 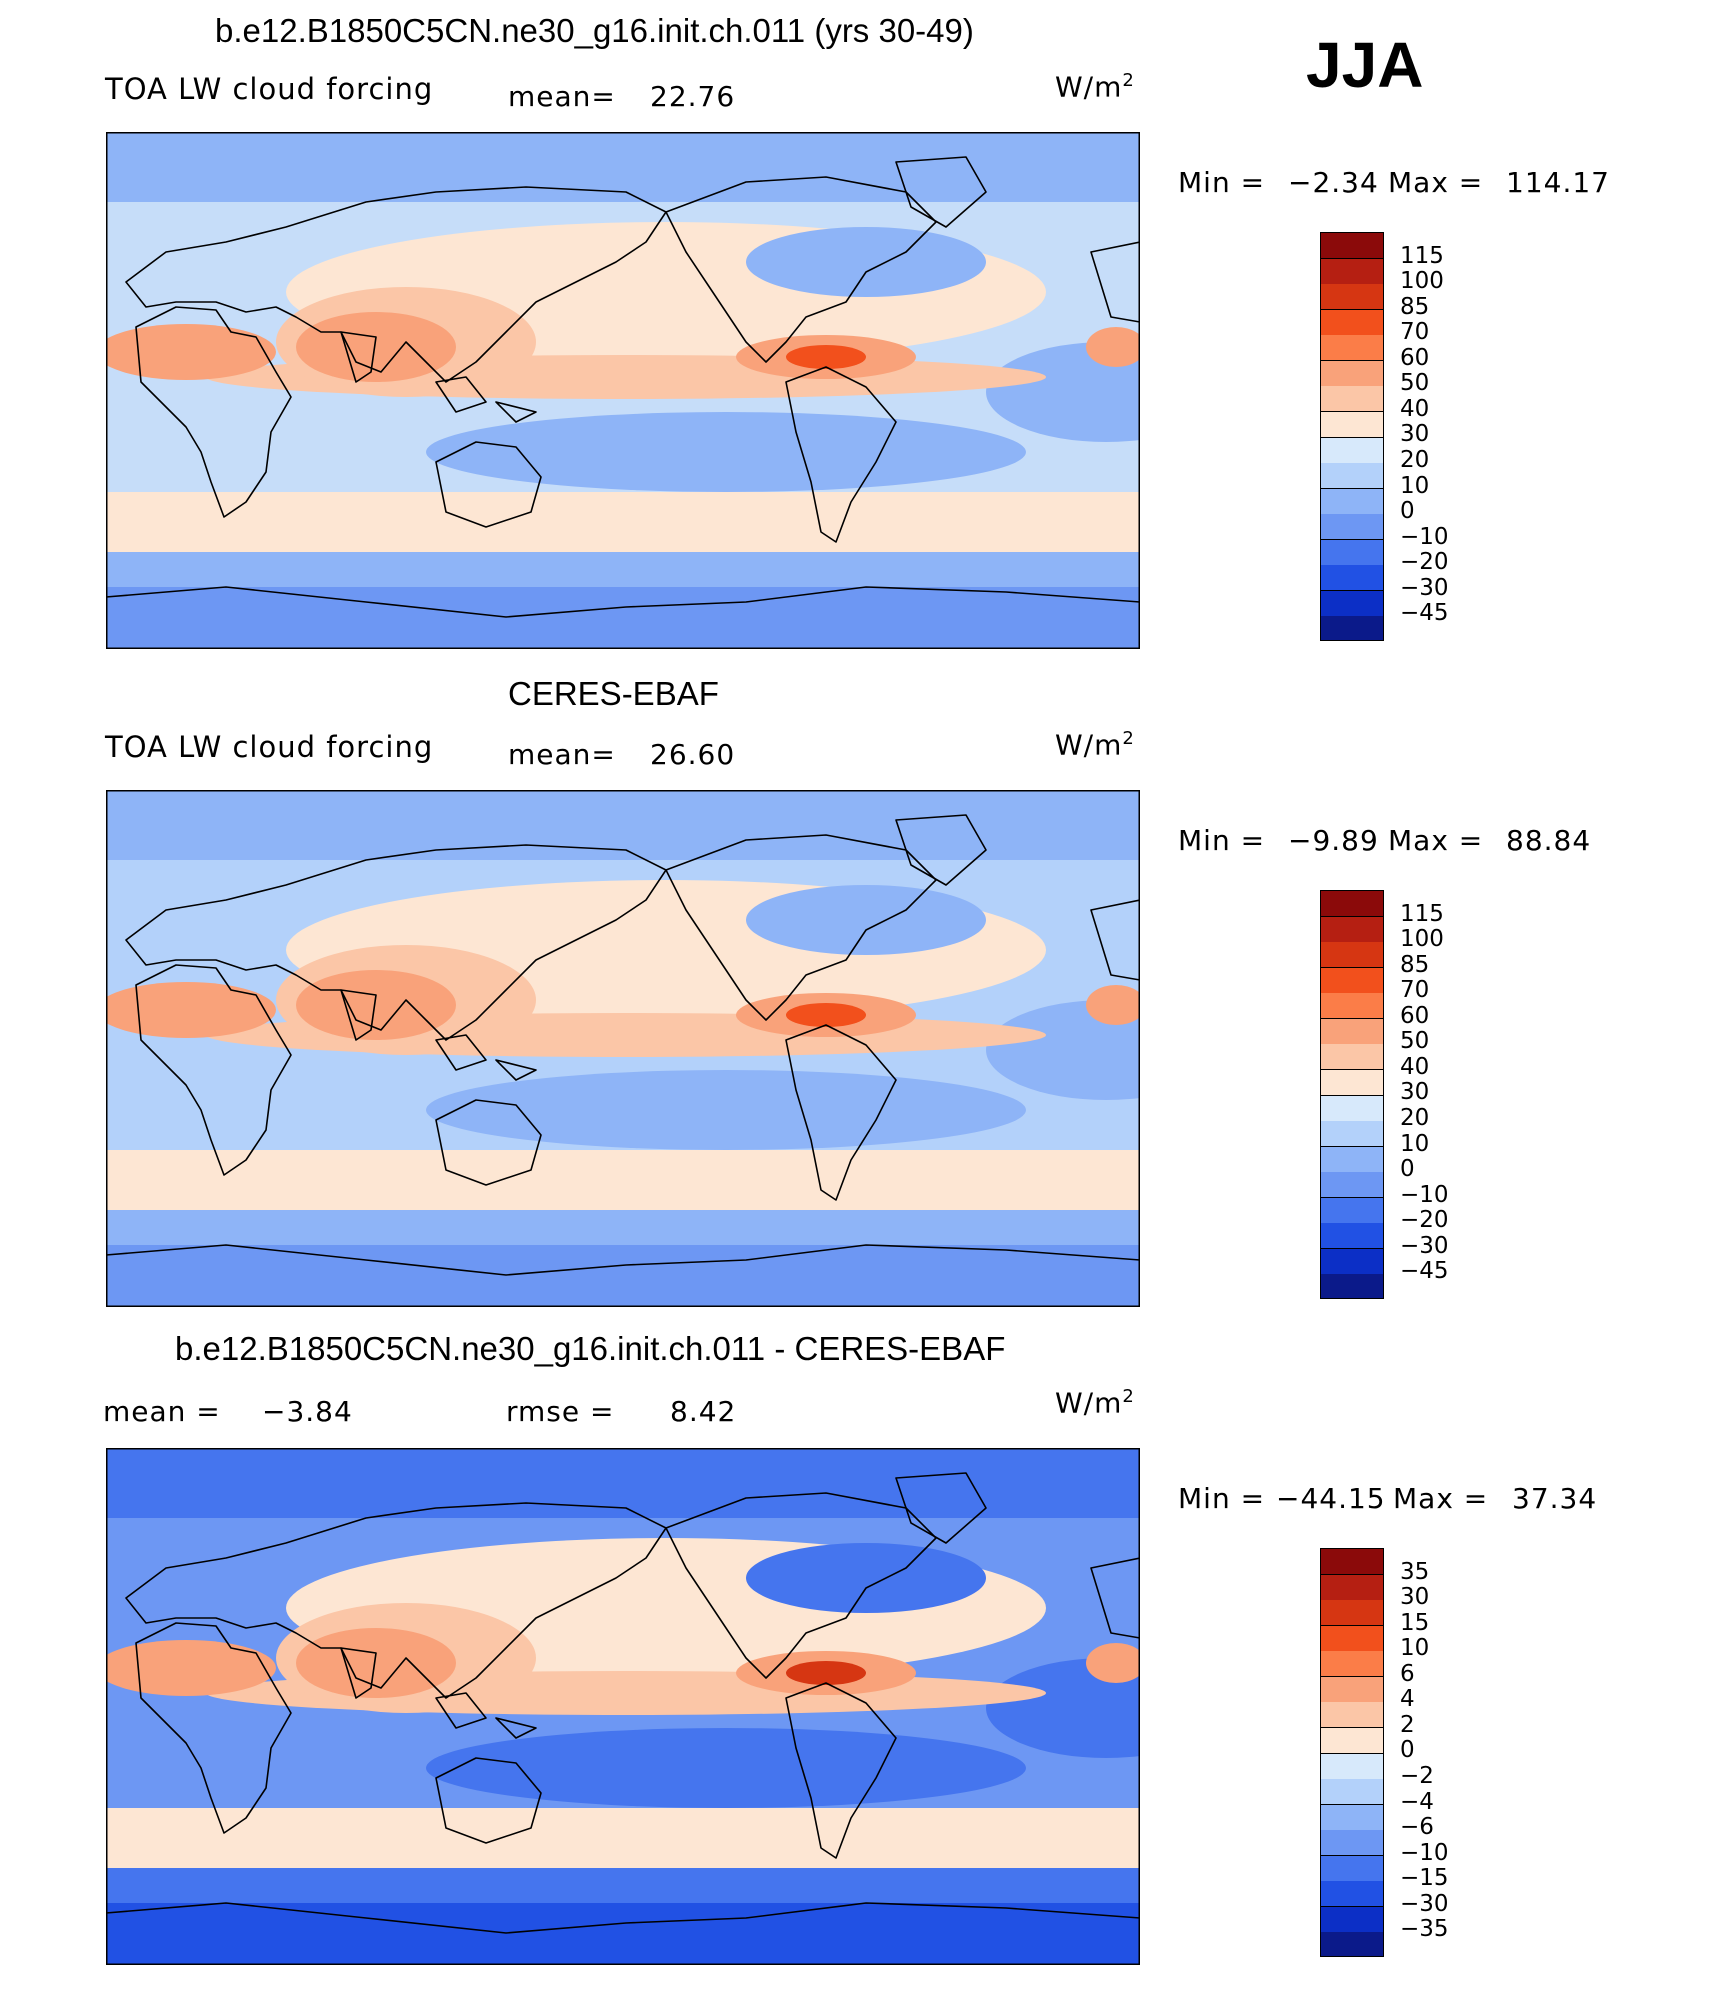 What do you see at coordinates (1424, 1878) in the screenshot?
I see `colorbar-tick-label: −15` at bounding box center [1424, 1878].